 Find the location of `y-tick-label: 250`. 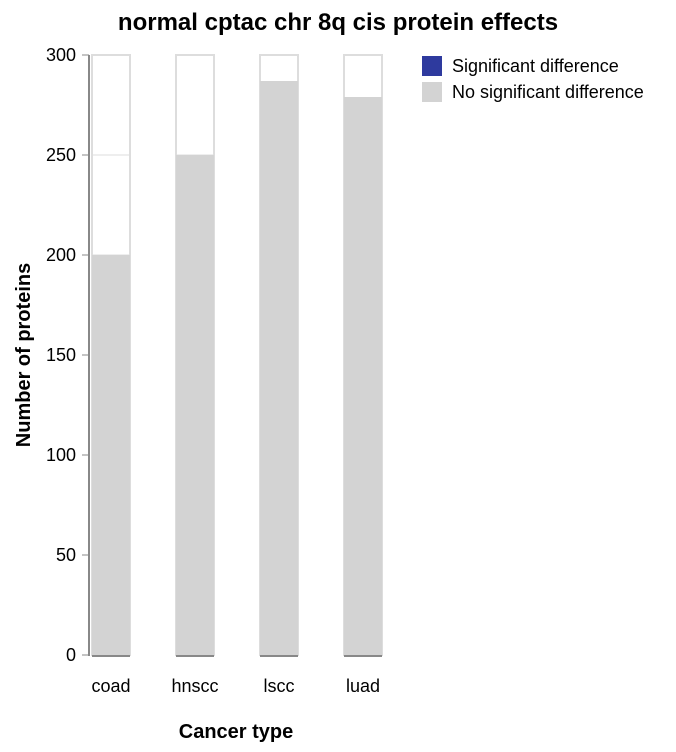

y-tick-label: 250 is located at coordinates (61, 155).